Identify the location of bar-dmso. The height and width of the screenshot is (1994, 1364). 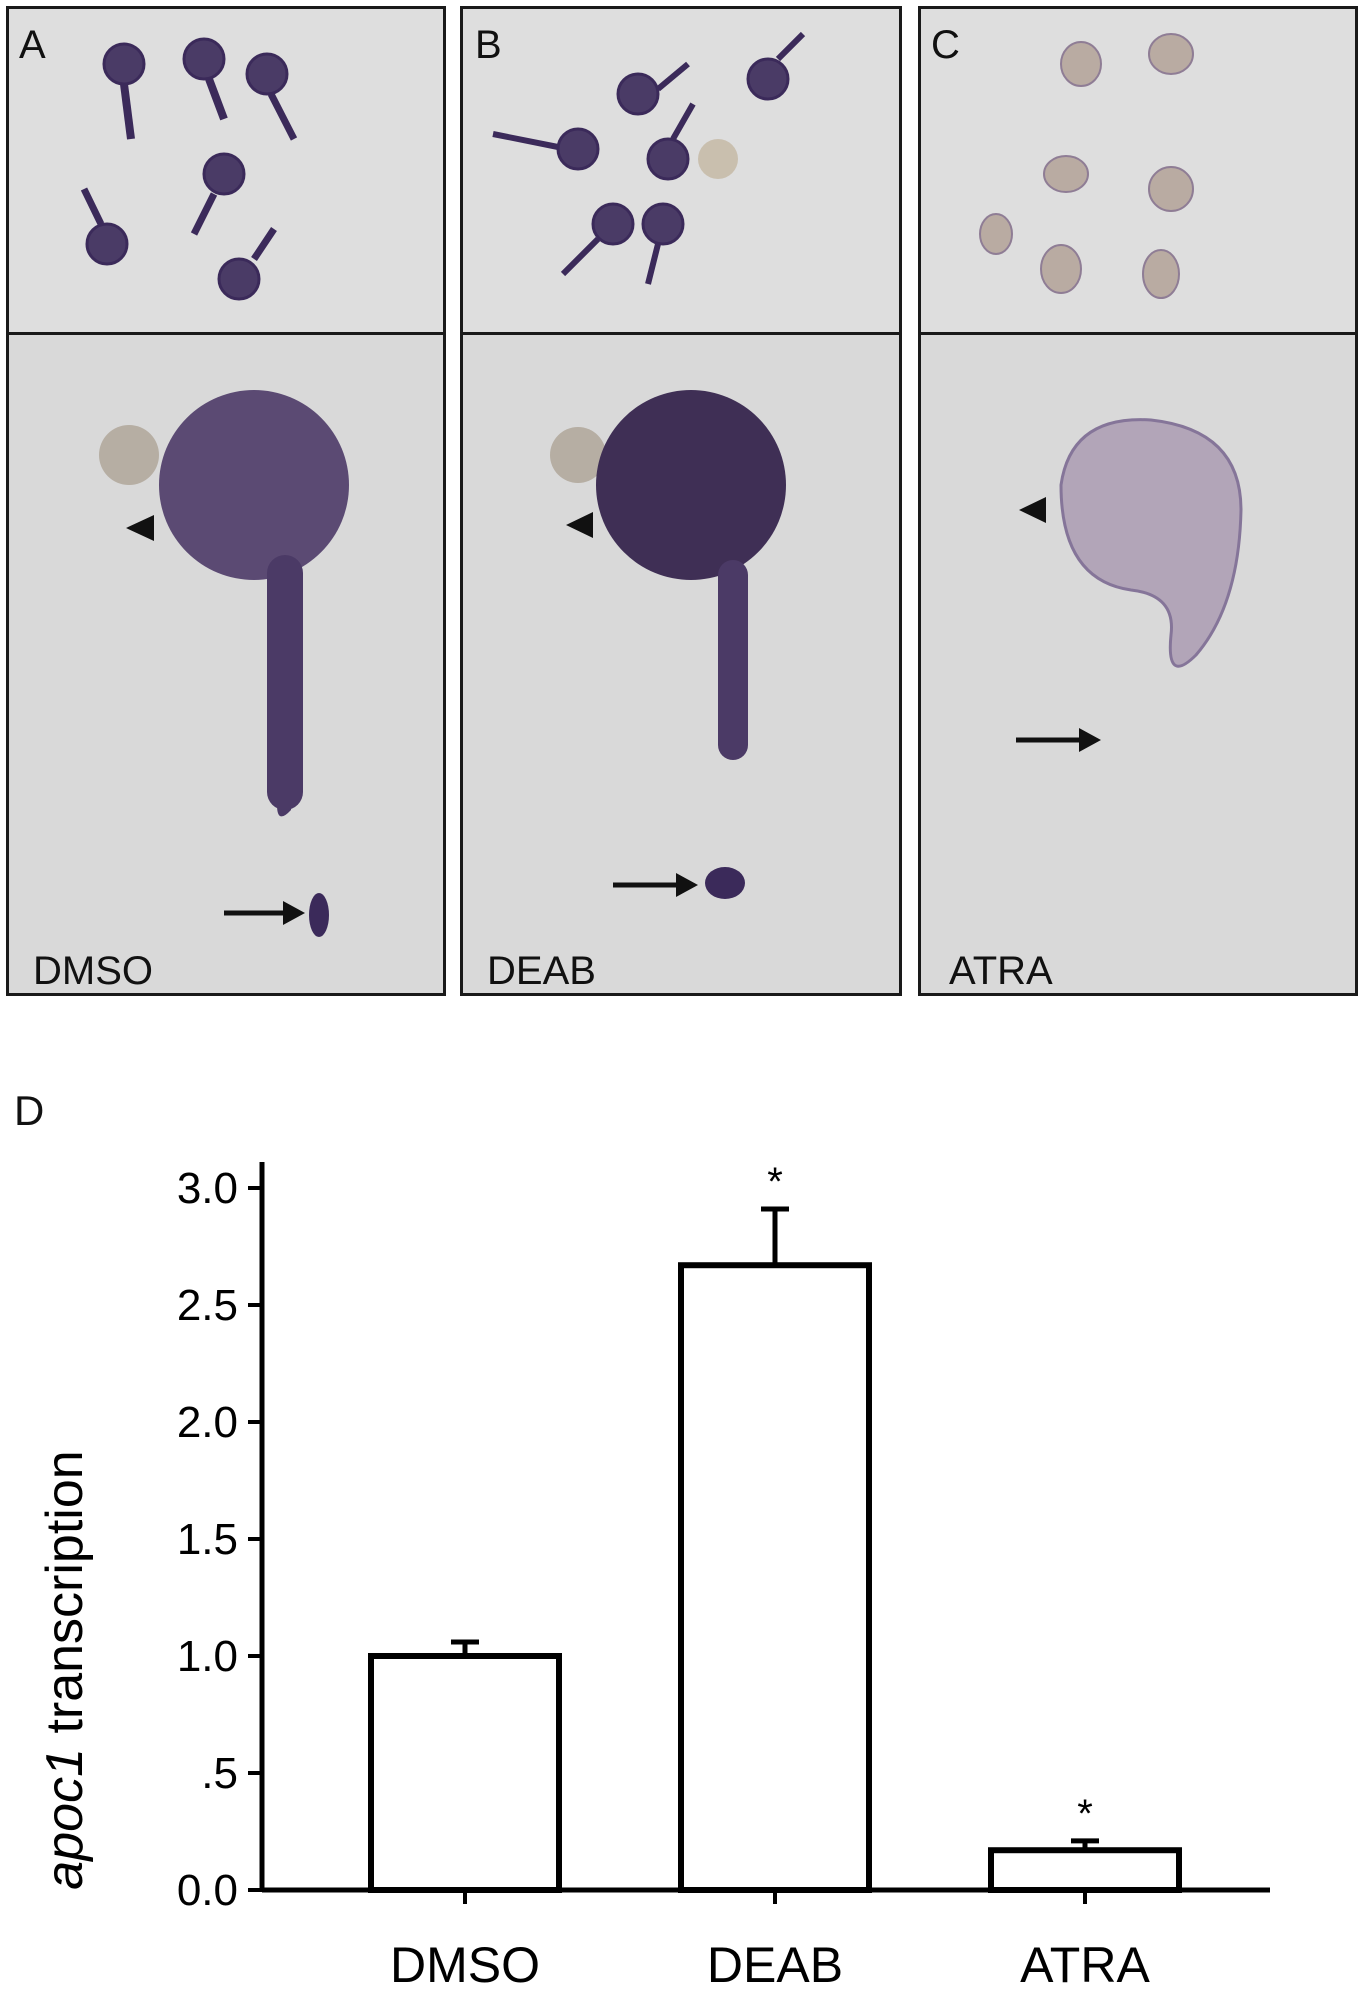
(465, 1773).